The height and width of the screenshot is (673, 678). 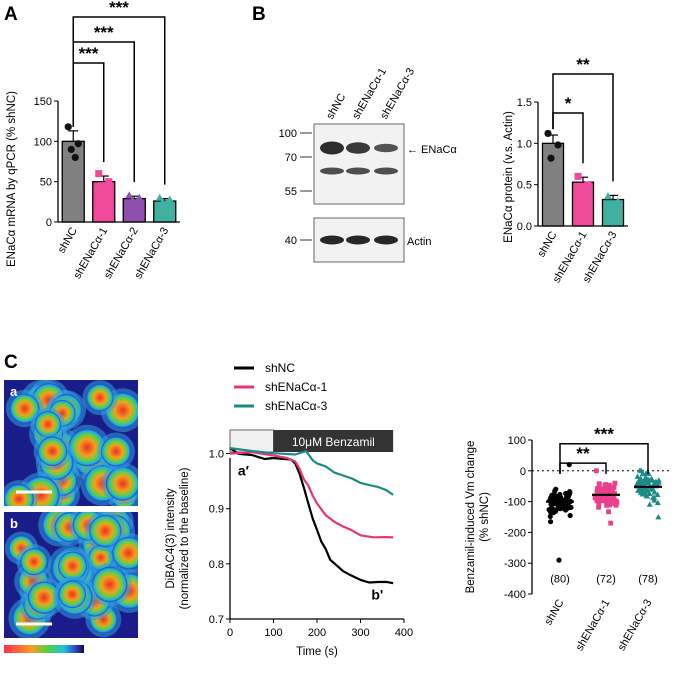 I want to click on series-line-shNC, so click(x=311, y=516).